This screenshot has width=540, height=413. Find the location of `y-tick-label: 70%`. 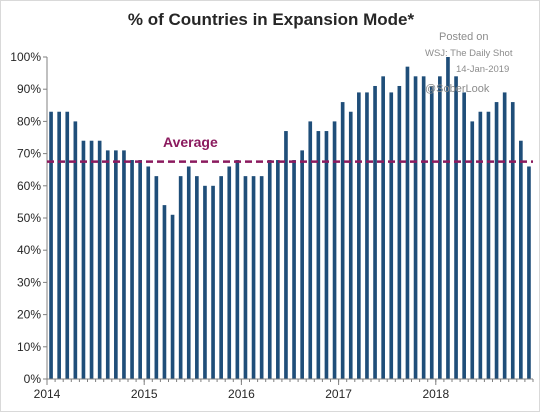

y-tick-label: 70% is located at coordinates (29, 154).